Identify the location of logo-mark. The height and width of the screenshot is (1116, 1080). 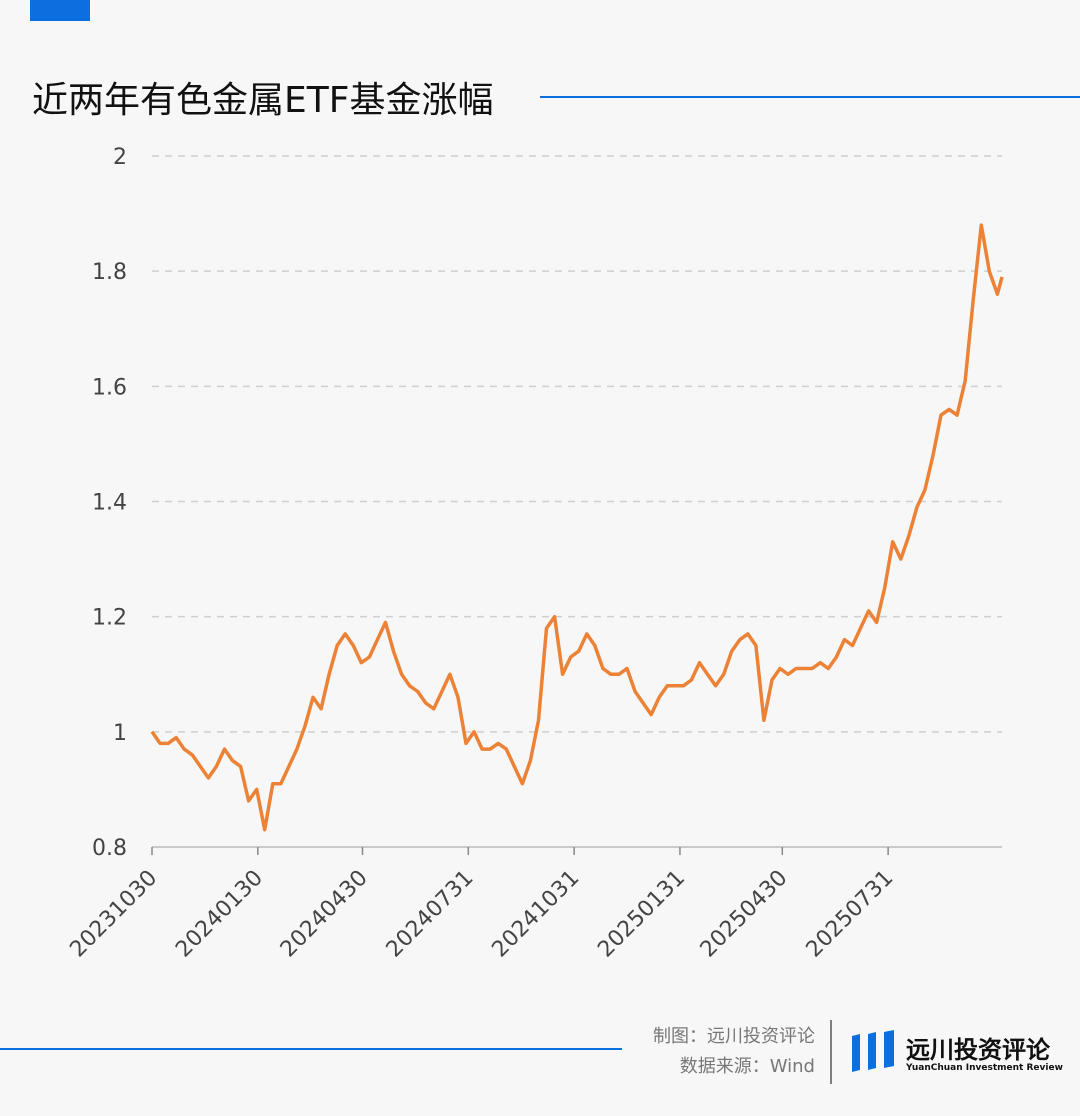
(873, 1051).